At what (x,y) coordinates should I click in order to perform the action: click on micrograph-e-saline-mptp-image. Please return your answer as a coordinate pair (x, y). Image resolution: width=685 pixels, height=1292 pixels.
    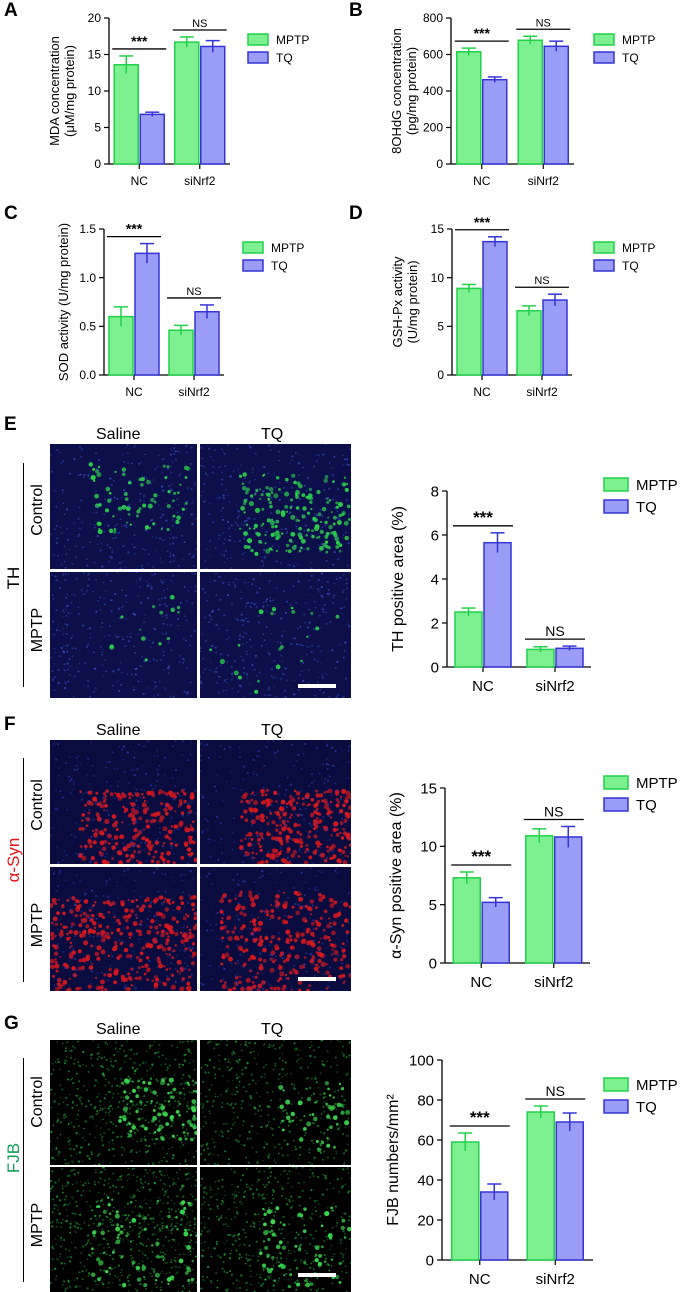
    Looking at the image, I should click on (123, 635).